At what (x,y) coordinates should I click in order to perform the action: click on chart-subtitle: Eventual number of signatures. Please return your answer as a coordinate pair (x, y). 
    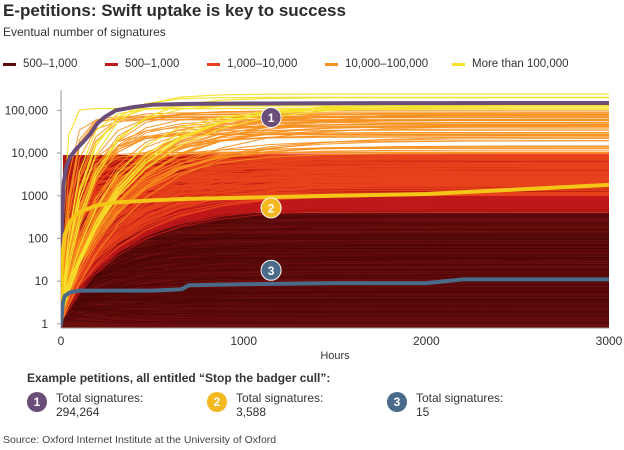
    Looking at the image, I should click on (84, 32).